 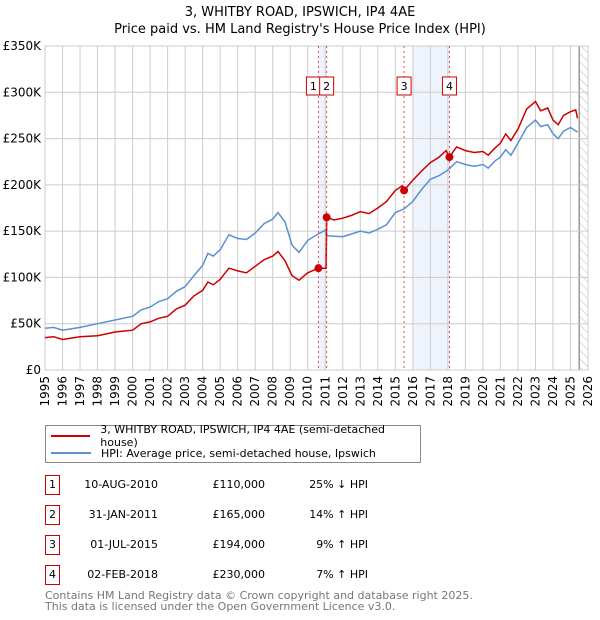 What do you see at coordinates (413, 391) in the screenshot?
I see `x-tick-label: 2016` at bounding box center [413, 391].